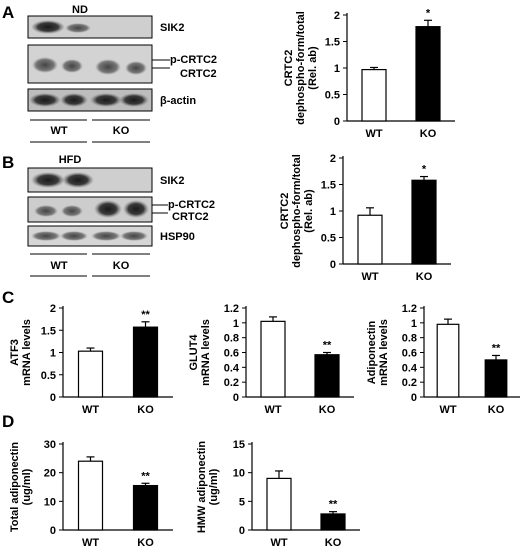 The image size is (520, 552). I want to click on panel-letter-d: D, so click(8, 421).